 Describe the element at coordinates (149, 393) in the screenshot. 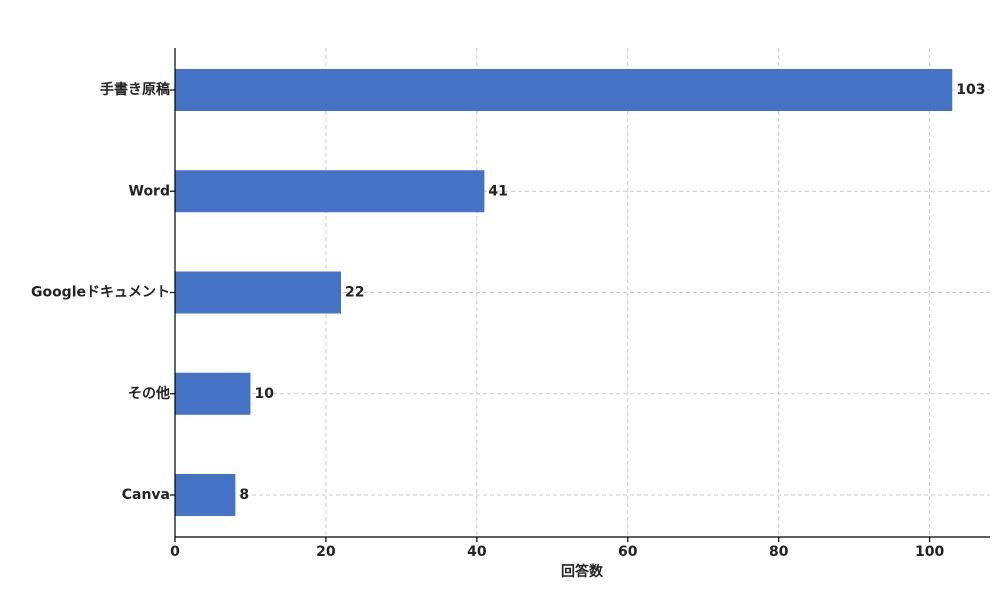

I see `y-tick-label: その他` at that location.